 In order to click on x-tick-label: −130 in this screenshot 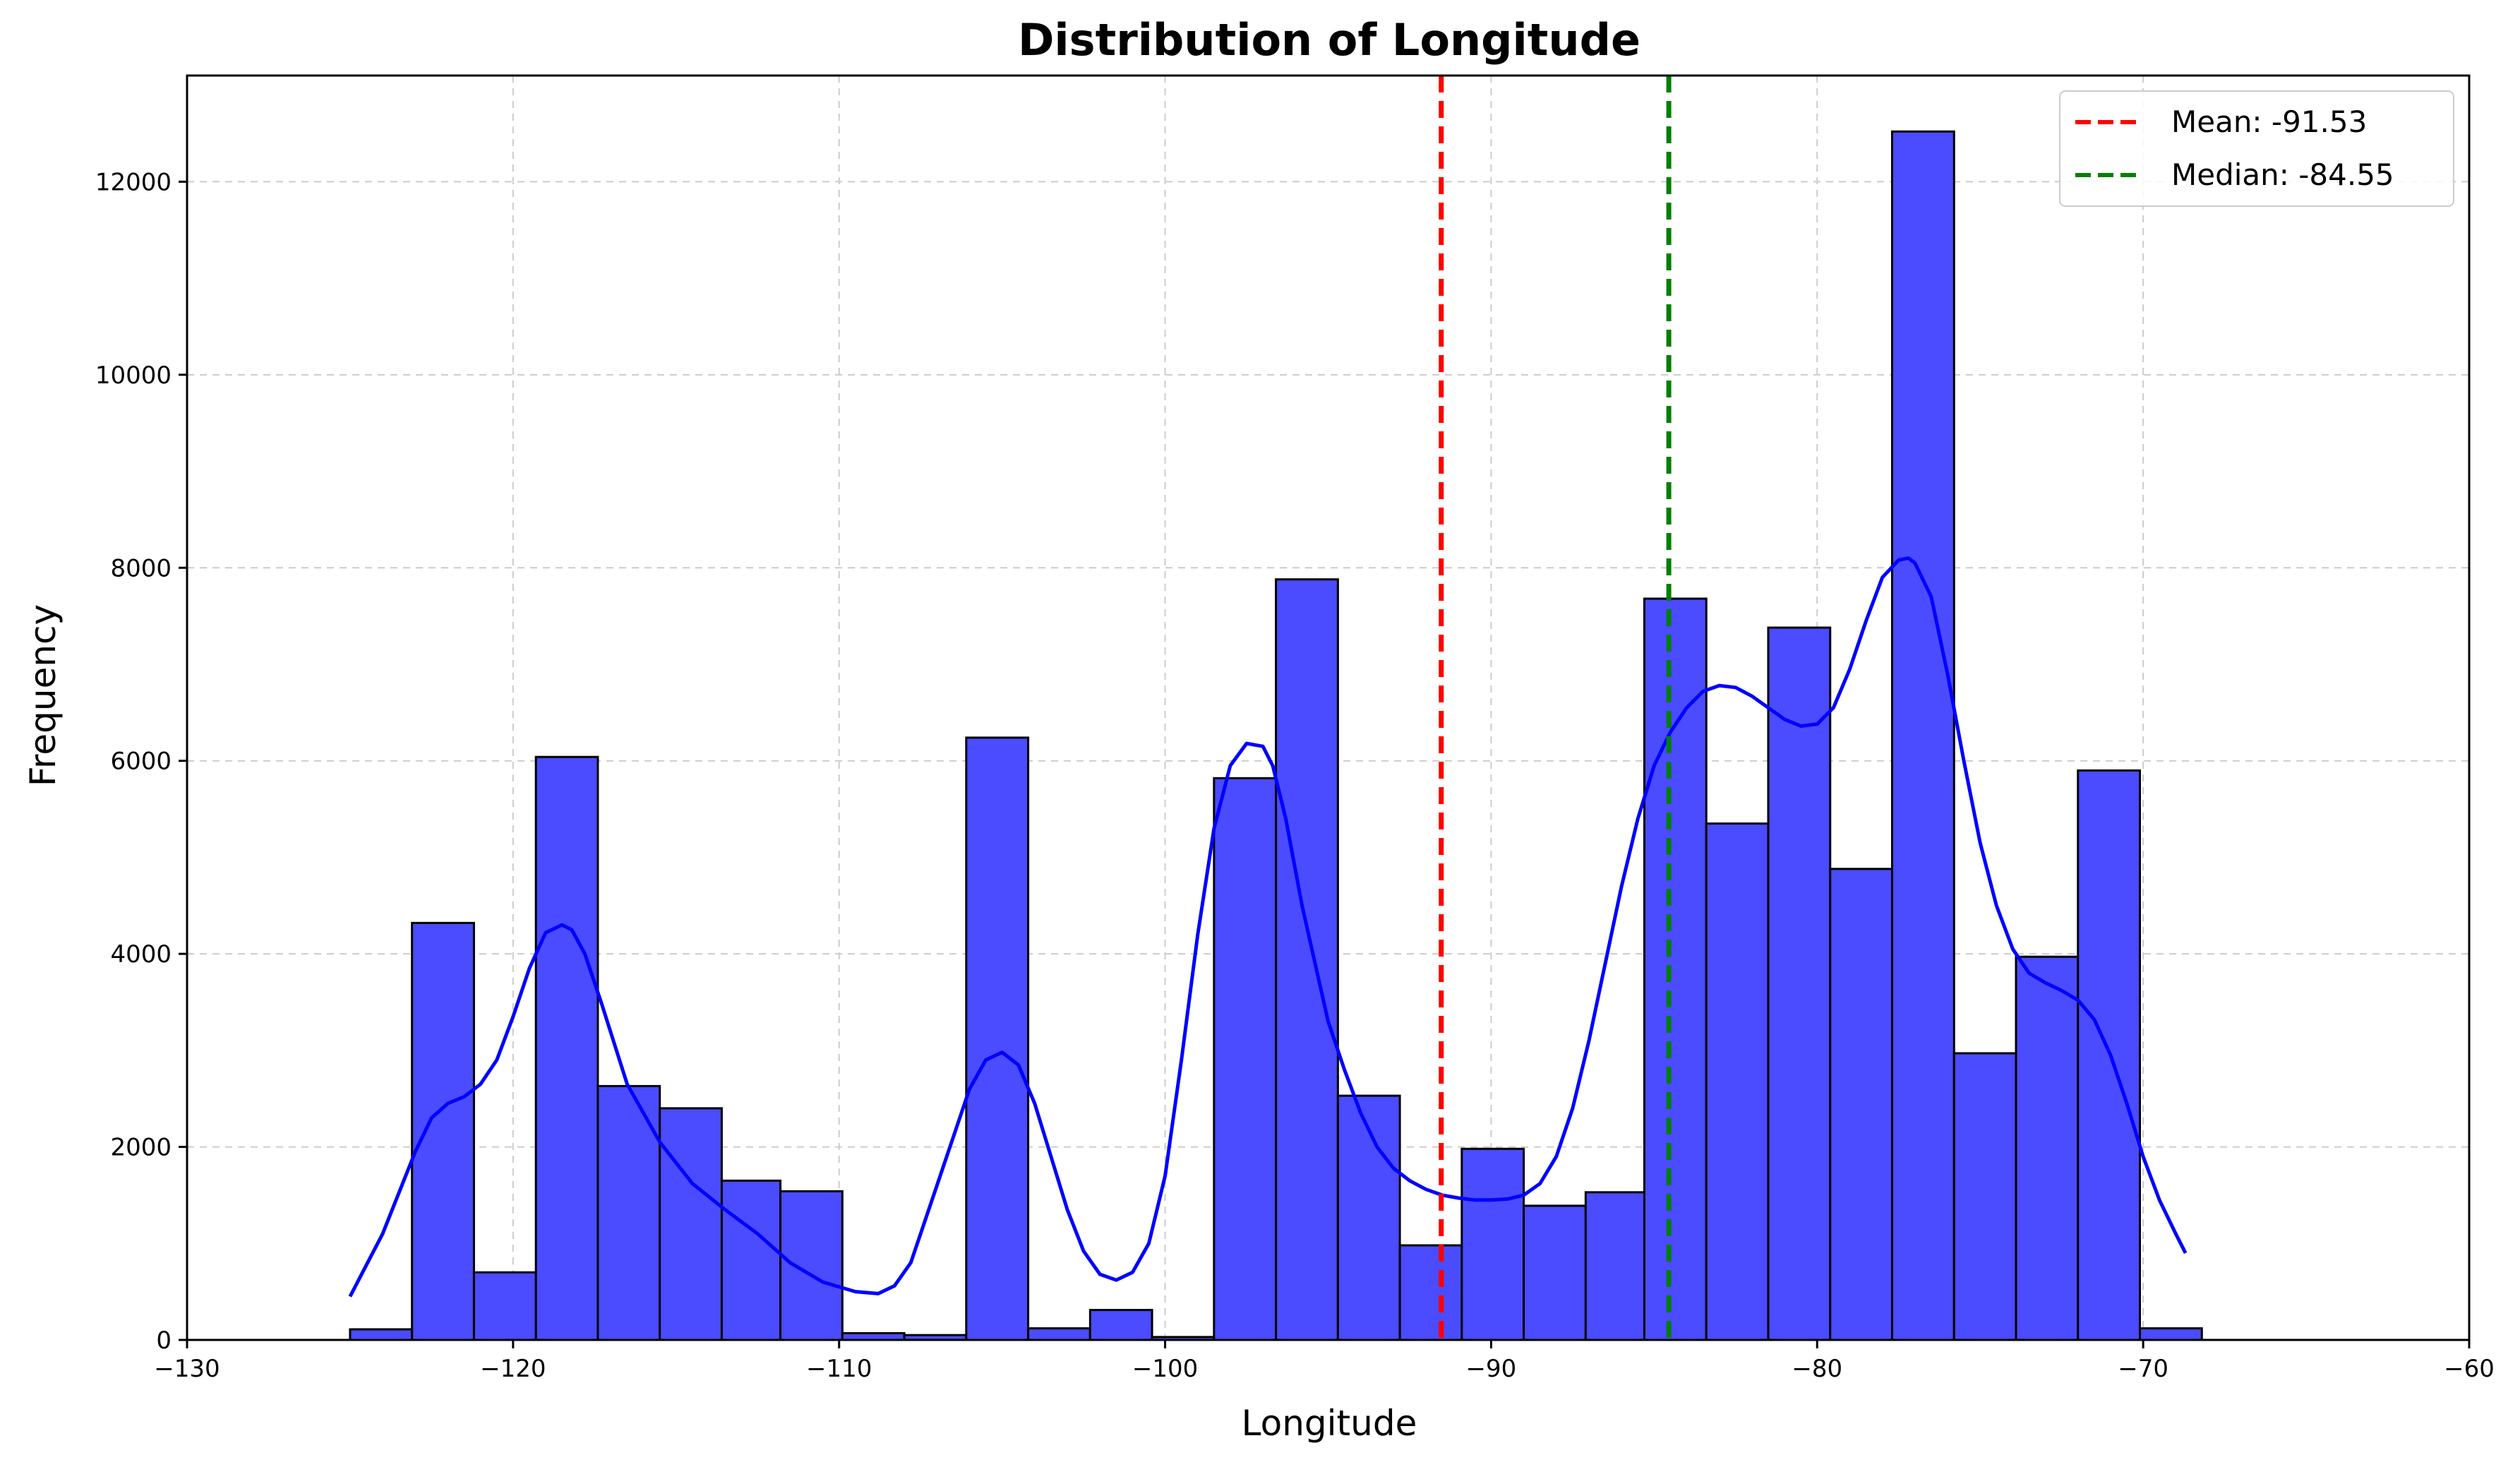, I will do `click(187, 1369)`.